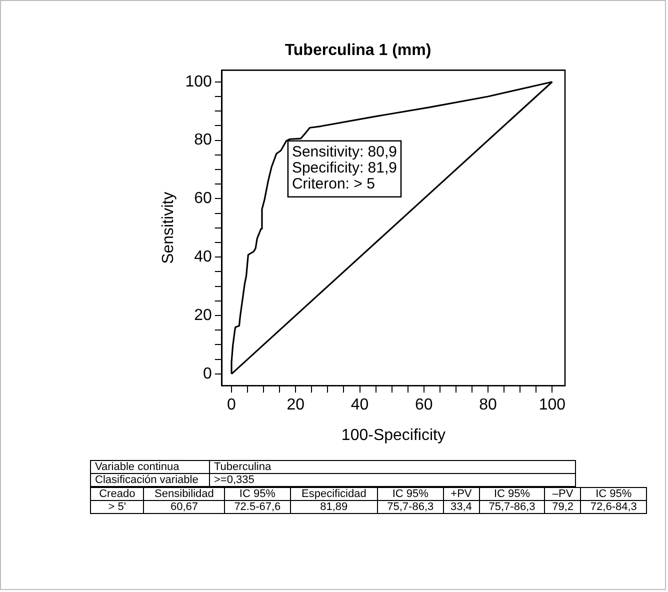  What do you see at coordinates (203, 257) in the screenshot?
I see `y-tick-label: 40` at bounding box center [203, 257].